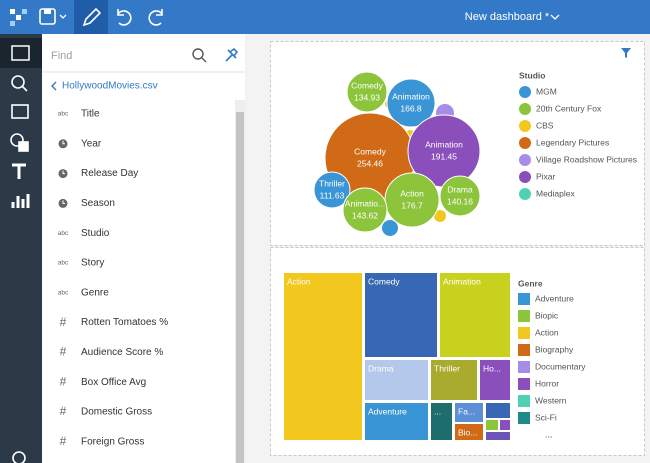  Describe the element at coordinates (545, 125) in the screenshot. I see `legend-label: CBS` at that location.